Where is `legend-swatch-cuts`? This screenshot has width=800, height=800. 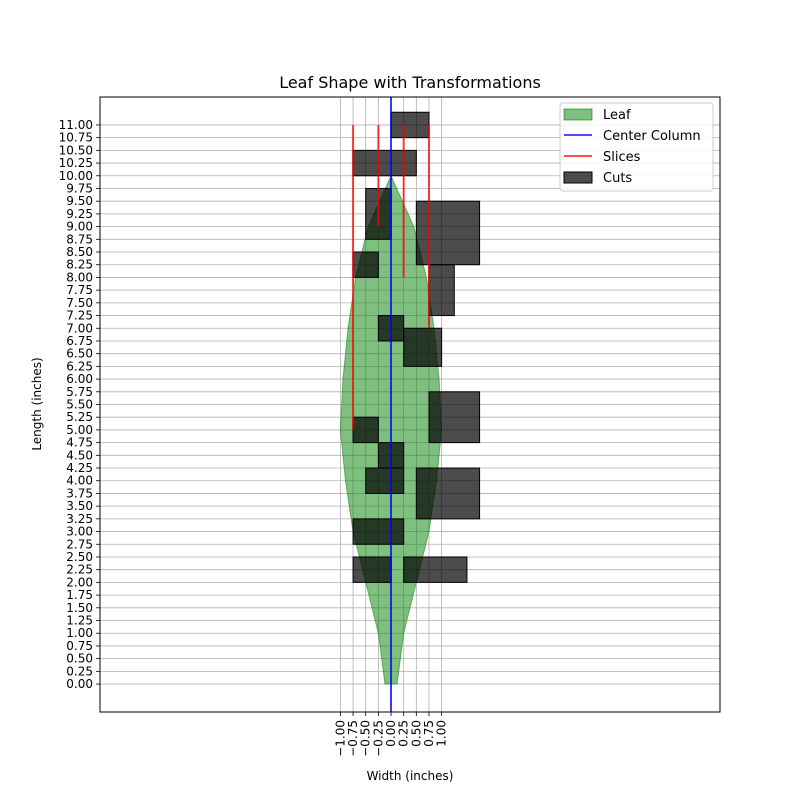 legend-swatch-cuts is located at coordinates (578, 177).